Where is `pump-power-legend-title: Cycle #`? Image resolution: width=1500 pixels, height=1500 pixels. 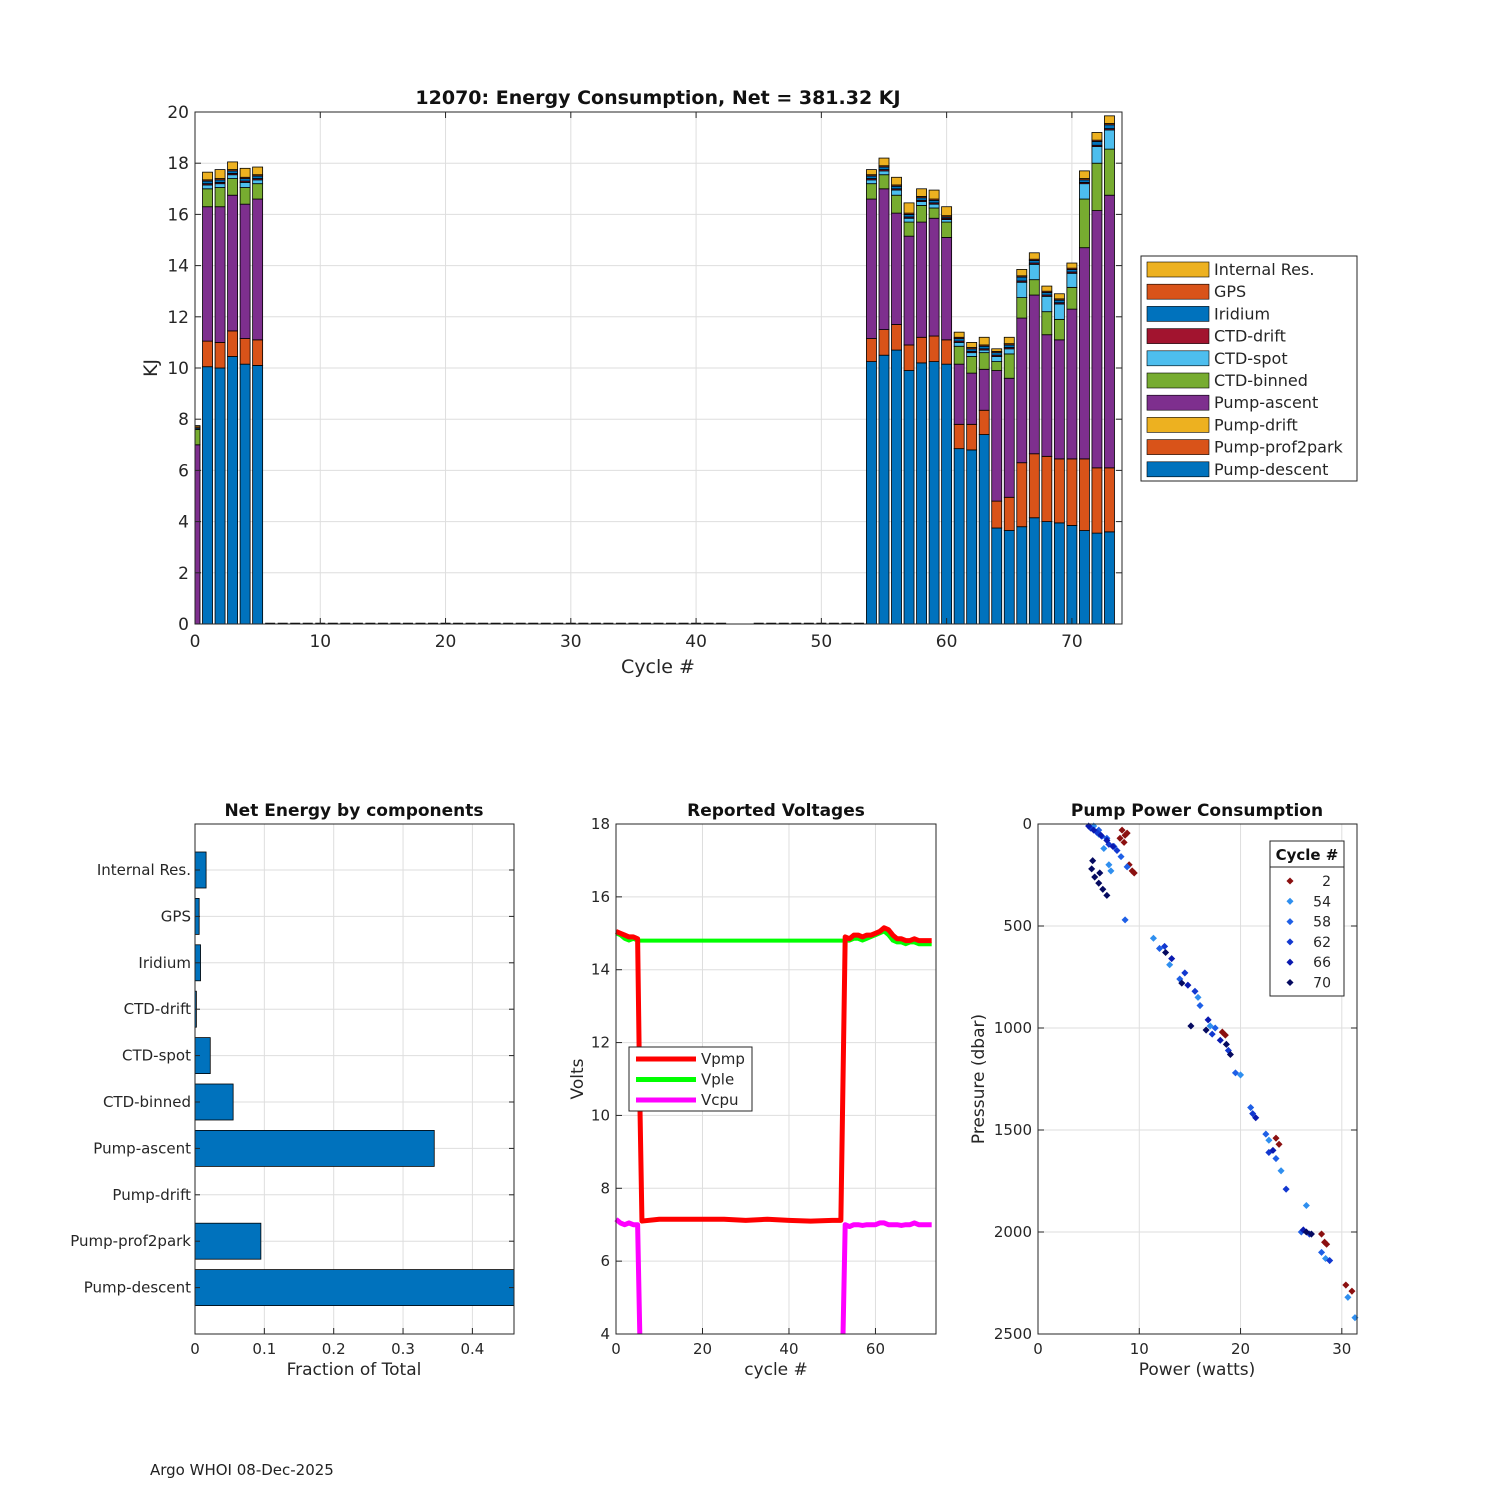
pump-power-legend-title: Cycle # is located at coordinates (1307, 855).